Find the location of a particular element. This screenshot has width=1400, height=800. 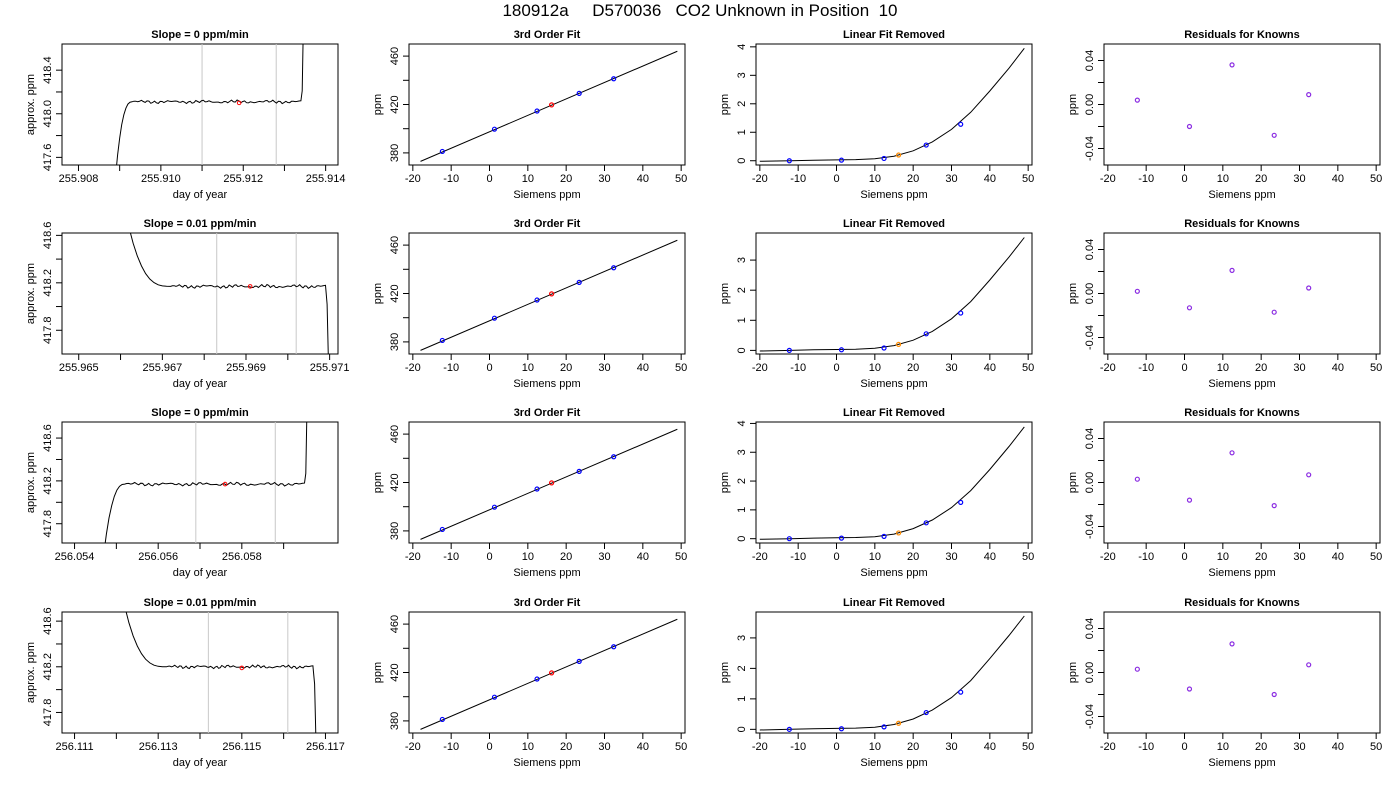

x-tick-label: 256.058 is located at coordinates (242, 557).